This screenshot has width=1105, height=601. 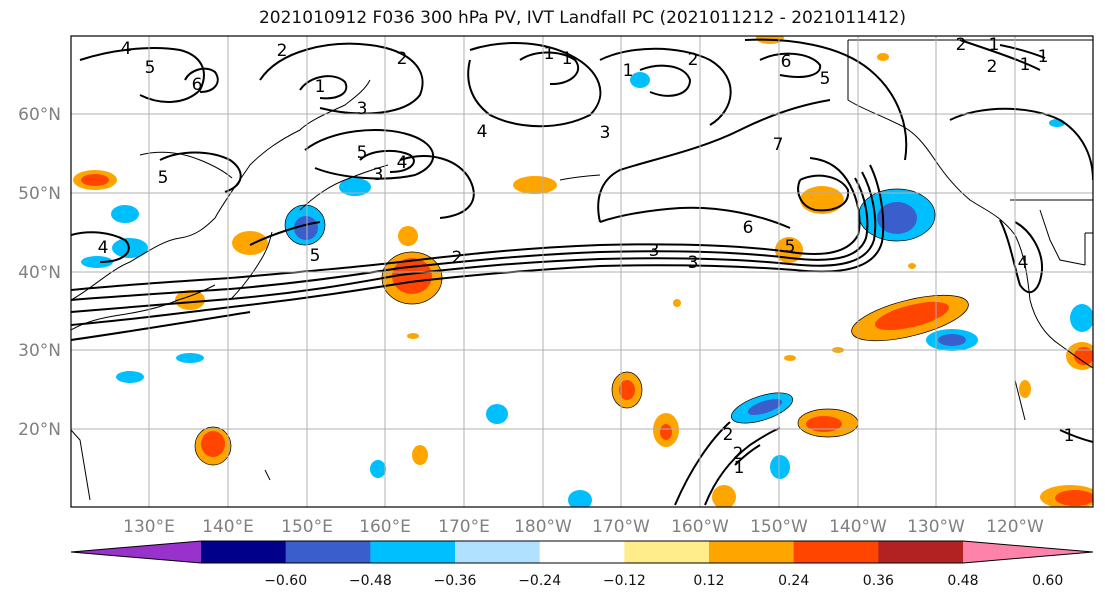 What do you see at coordinates (624, 581) in the screenshot?
I see `colorbar-tick-label: −0.12` at bounding box center [624, 581].